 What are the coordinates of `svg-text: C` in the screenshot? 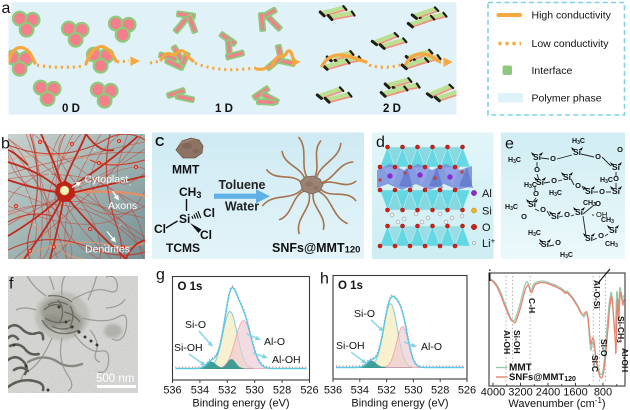 It's located at (160, 141).